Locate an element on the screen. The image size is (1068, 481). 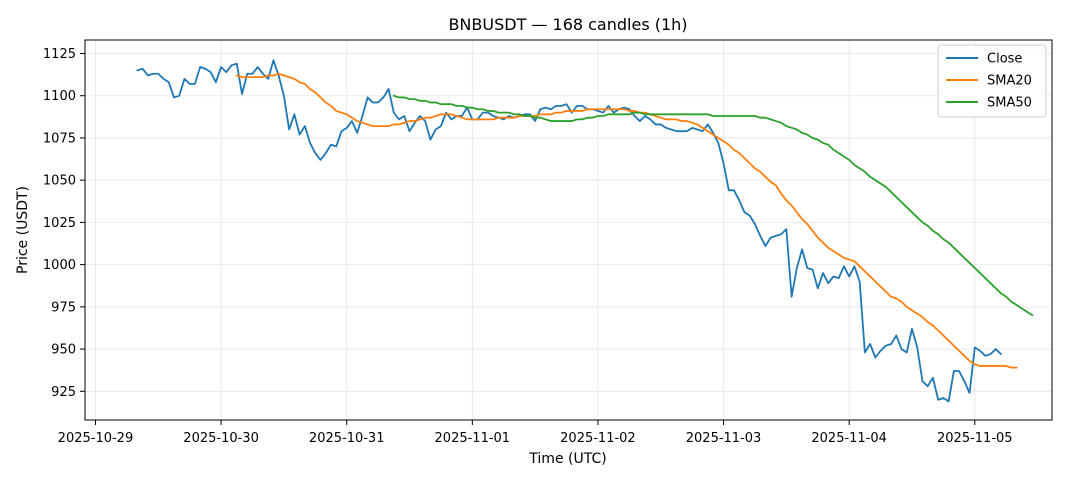
legend-label-sma50: SMA50 is located at coordinates (1009, 103).